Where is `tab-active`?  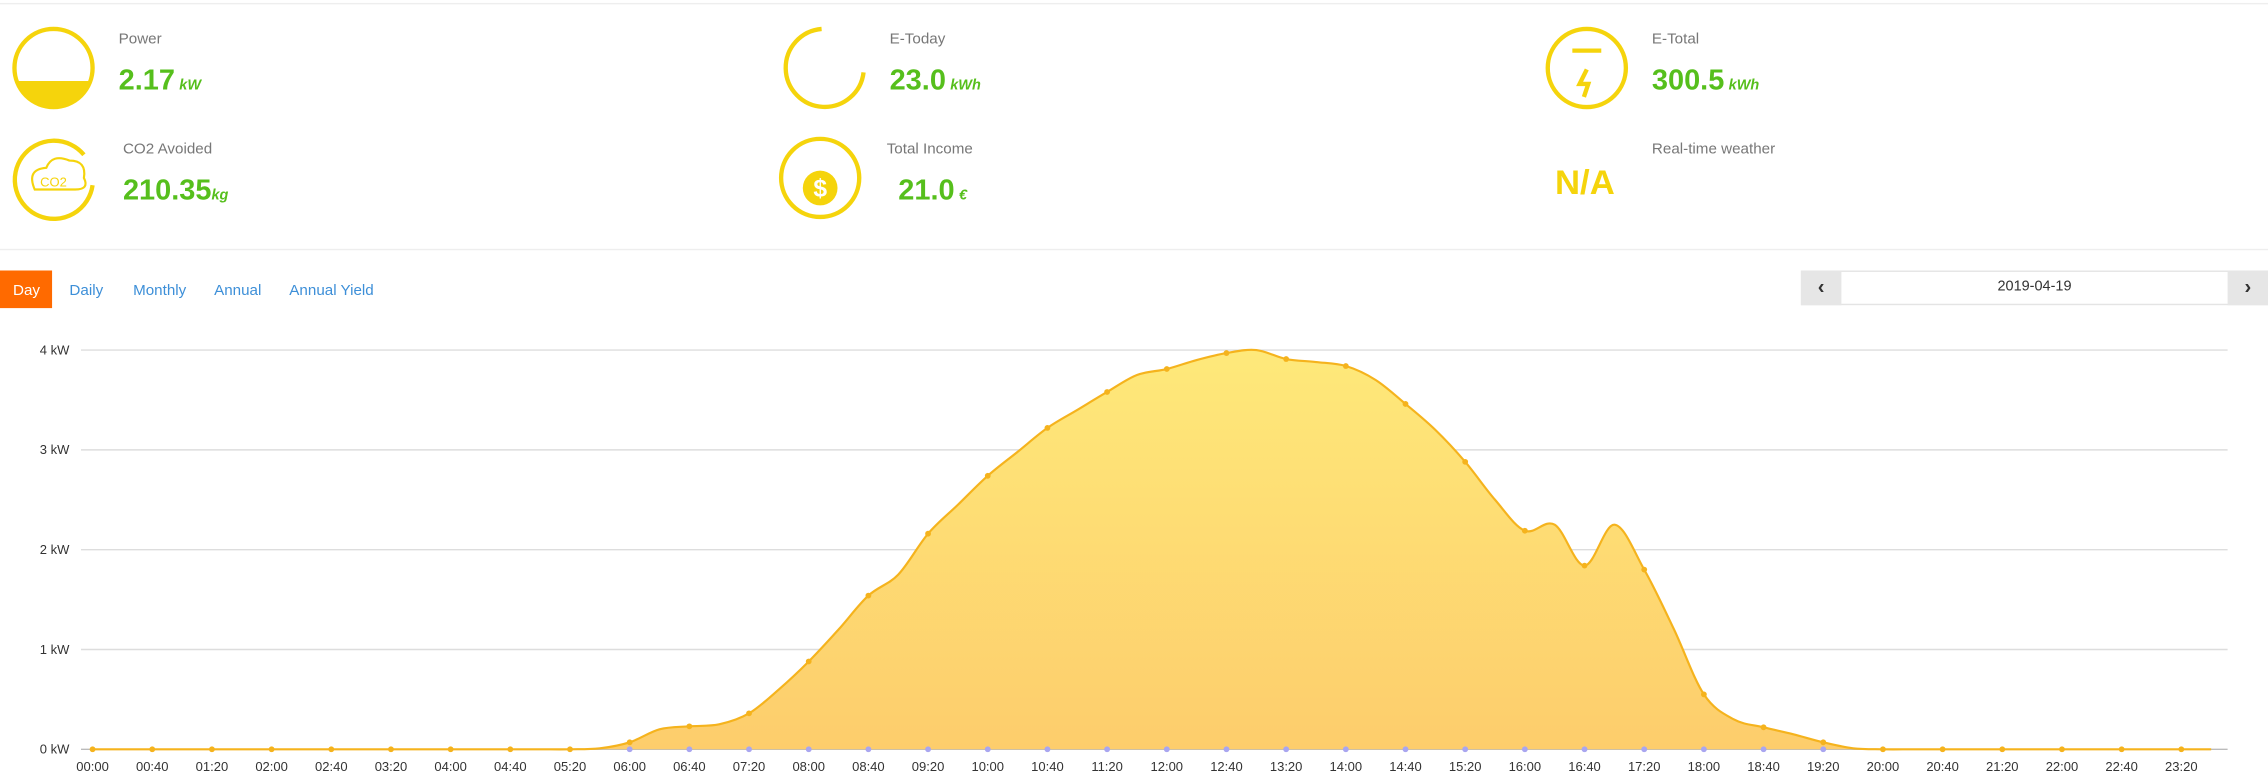 tab-active is located at coordinates (26, 289).